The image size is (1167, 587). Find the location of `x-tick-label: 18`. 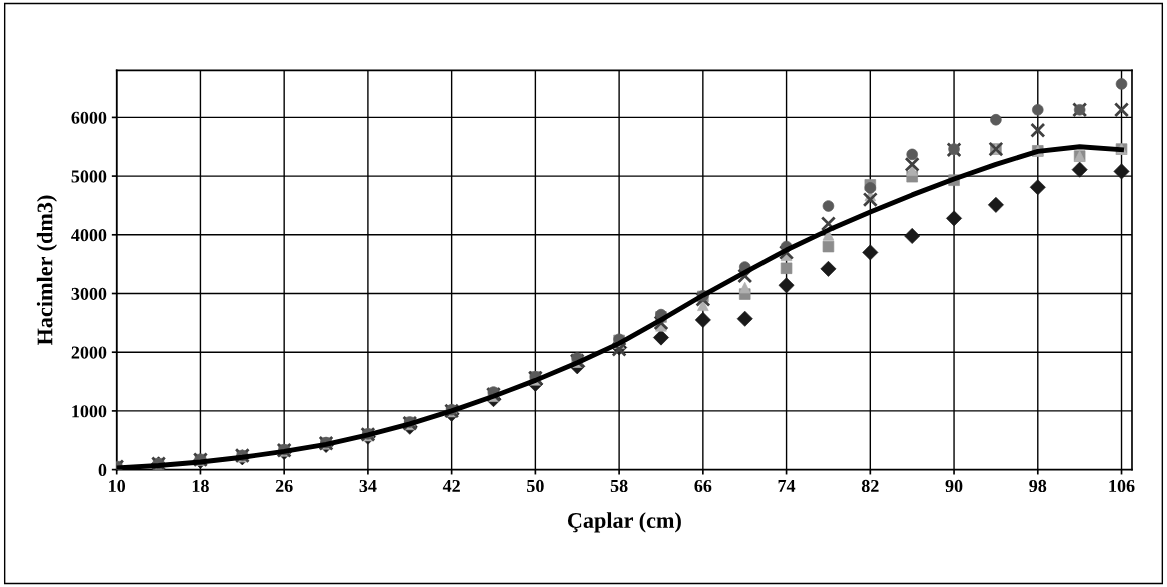

x-tick-label: 18 is located at coordinates (200, 486).